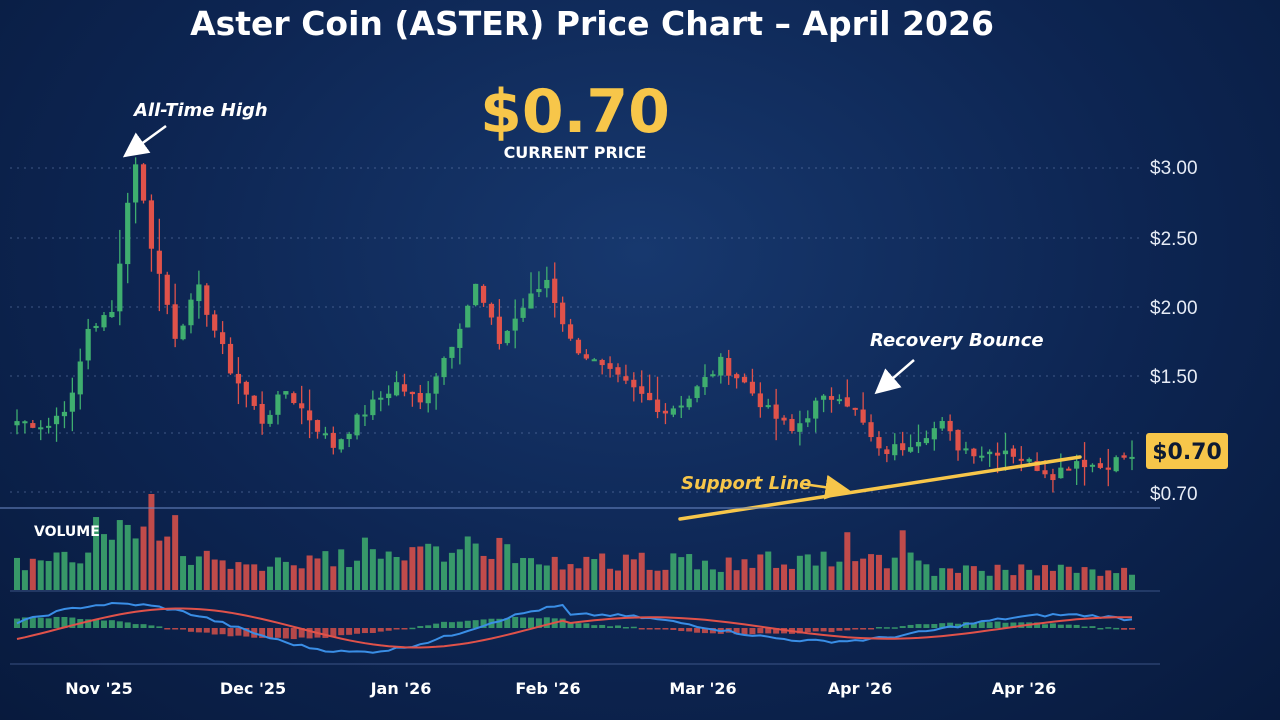 The image size is (1280, 720). Describe the element at coordinates (860, 688) in the screenshot. I see `x-tick-label: Apr '26` at that location.